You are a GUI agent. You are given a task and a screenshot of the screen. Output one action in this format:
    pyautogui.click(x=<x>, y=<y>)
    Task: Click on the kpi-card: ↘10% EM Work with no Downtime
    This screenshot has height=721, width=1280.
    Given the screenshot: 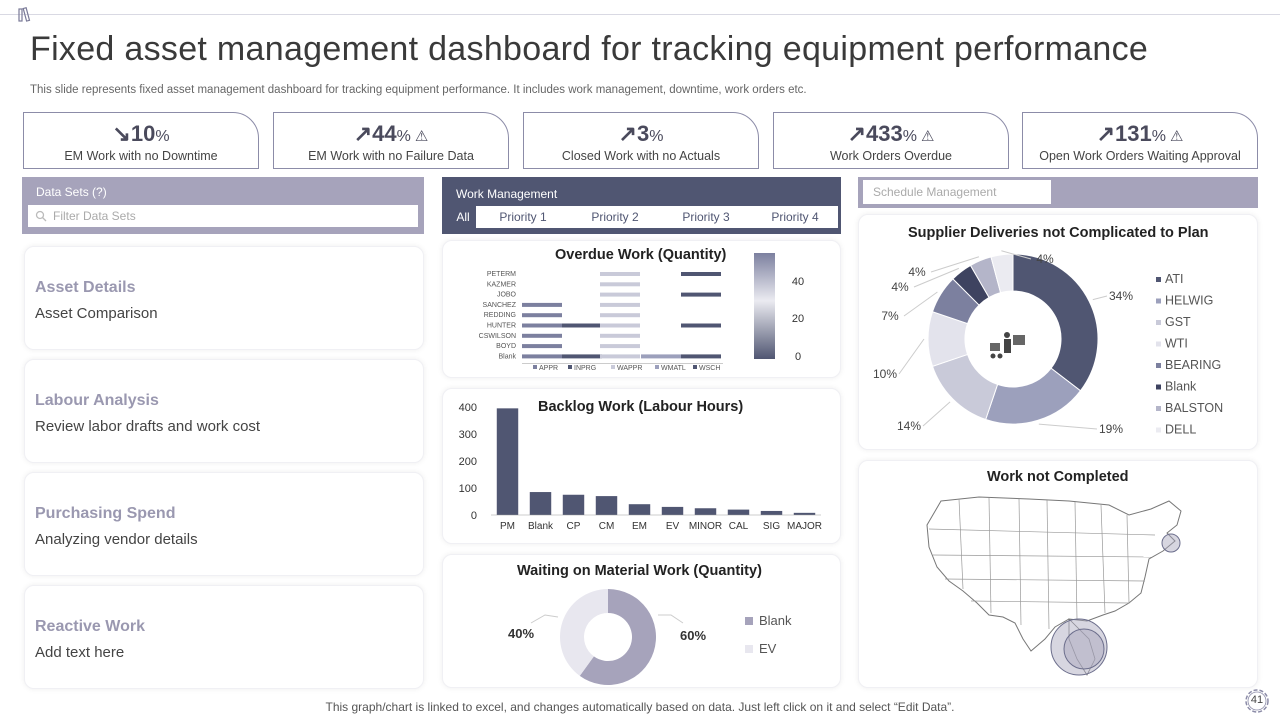 What is the action you would take?
    pyautogui.click(x=141, y=140)
    